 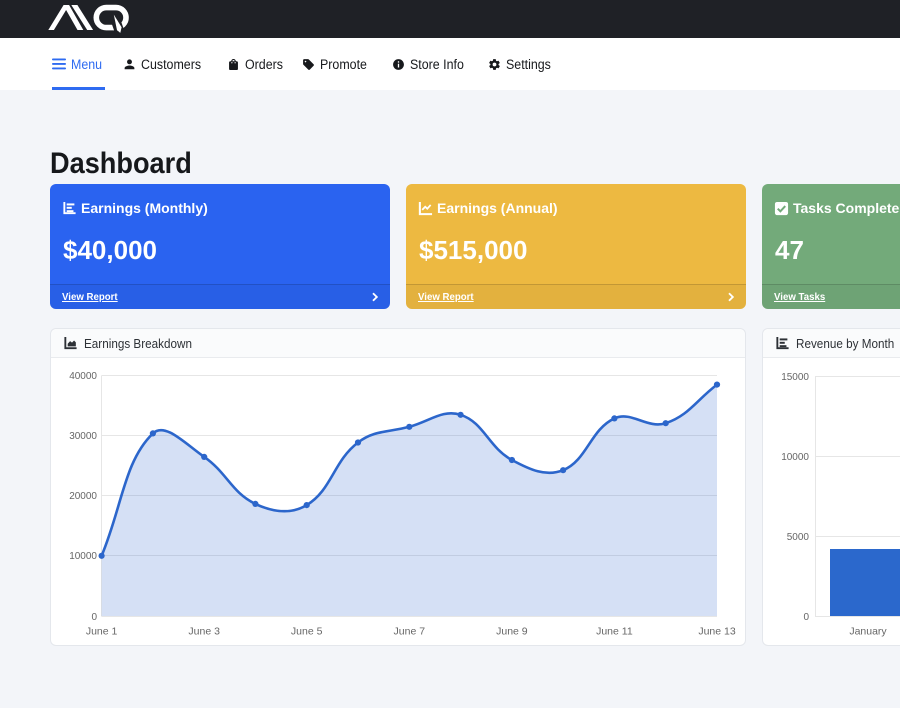 What do you see at coordinates (512, 632) in the screenshot?
I see `svg-text: June 9` at bounding box center [512, 632].